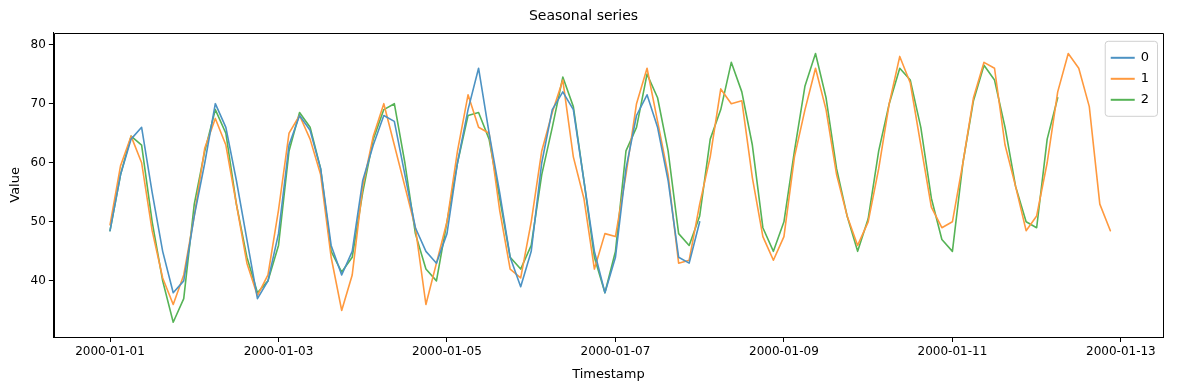 This screenshot has height=390, width=1185. Describe the element at coordinates (784, 351) in the screenshot. I see `x-tick-label: 2000-01-09` at that location.